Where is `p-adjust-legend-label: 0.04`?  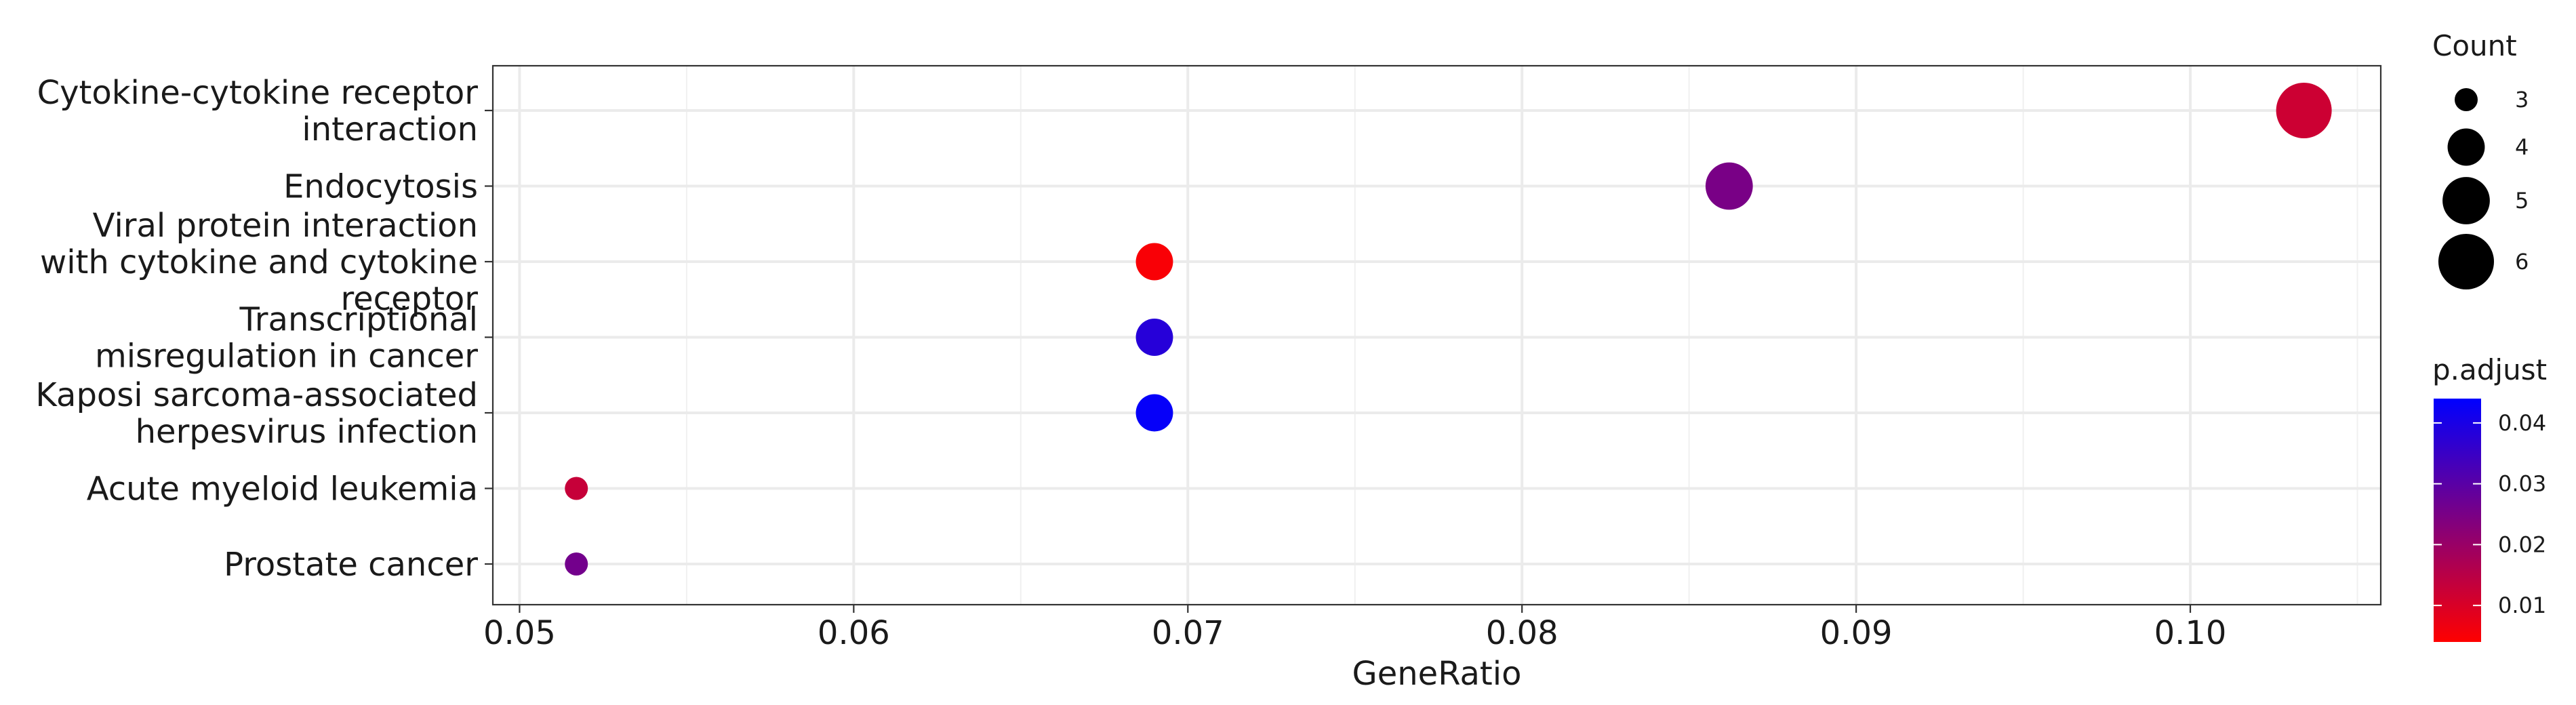 p-adjust-legend-label: 0.04 is located at coordinates (2522, 423).